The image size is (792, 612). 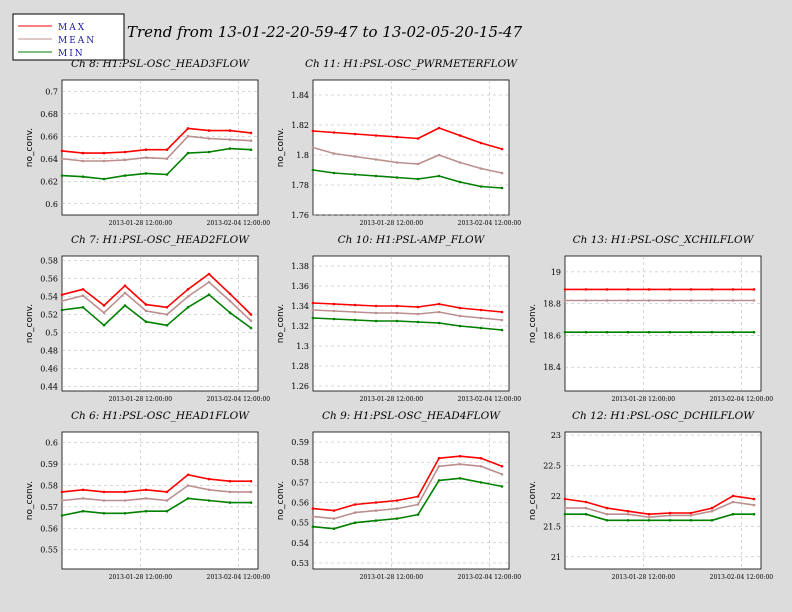 I want to click on y-tick-label: 0.5, so click(x=51, y=333).